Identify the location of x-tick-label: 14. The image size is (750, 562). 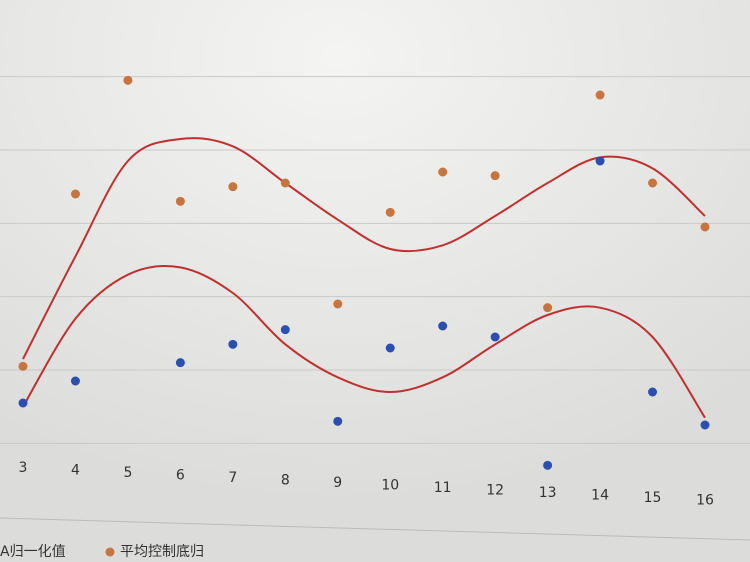
(600, 496).